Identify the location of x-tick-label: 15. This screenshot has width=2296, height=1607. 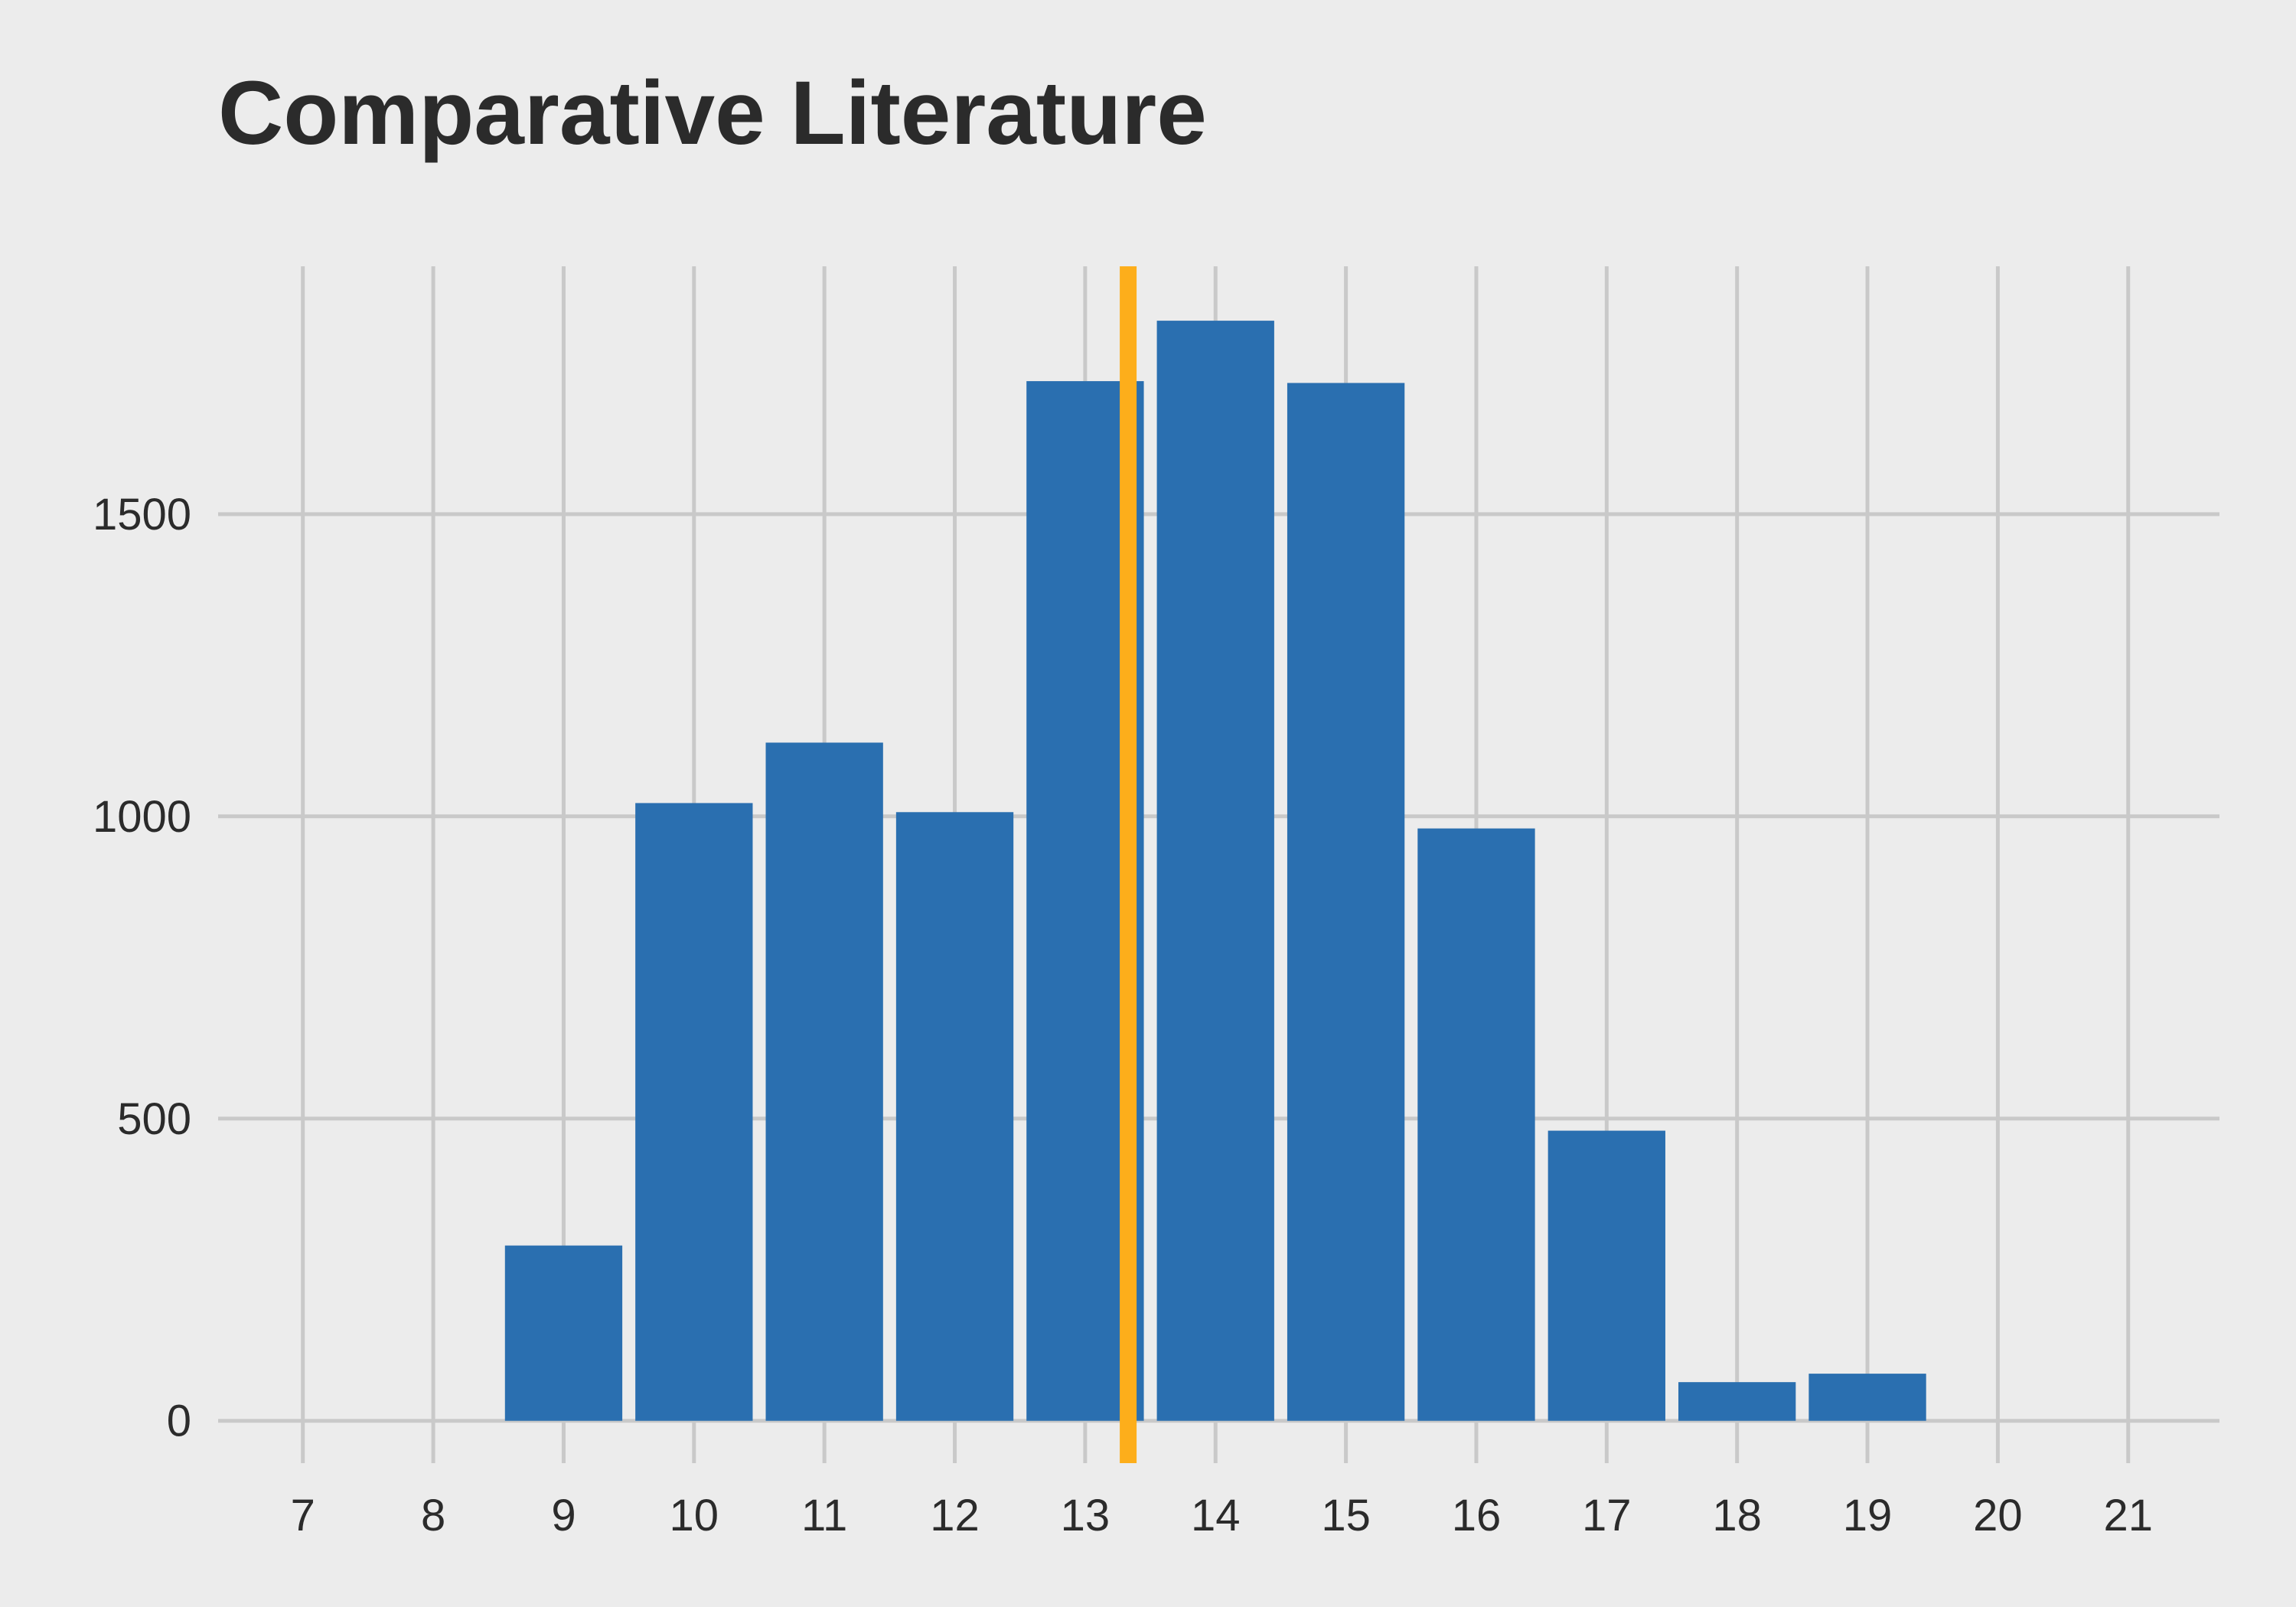
(1346, 1515).